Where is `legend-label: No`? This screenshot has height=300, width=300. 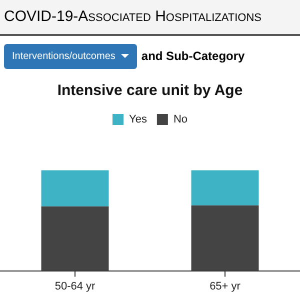
legend-label: No is located at coordinates (180, 120).